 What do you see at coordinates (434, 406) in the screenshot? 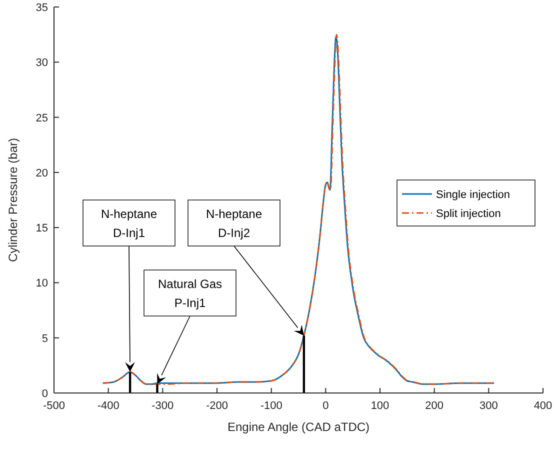
I see `x-tick-label: 200` at bounding box center [434, 406].